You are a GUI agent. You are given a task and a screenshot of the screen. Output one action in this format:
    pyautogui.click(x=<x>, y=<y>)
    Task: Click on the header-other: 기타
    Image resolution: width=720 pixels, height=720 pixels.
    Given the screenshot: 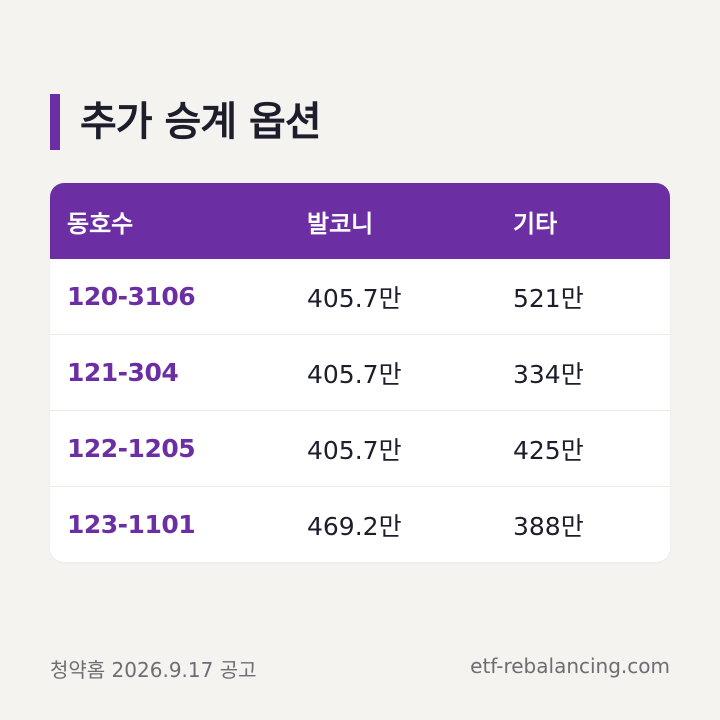 What is the action you would take?
    pyautogui.click(x=535, y=223)
    